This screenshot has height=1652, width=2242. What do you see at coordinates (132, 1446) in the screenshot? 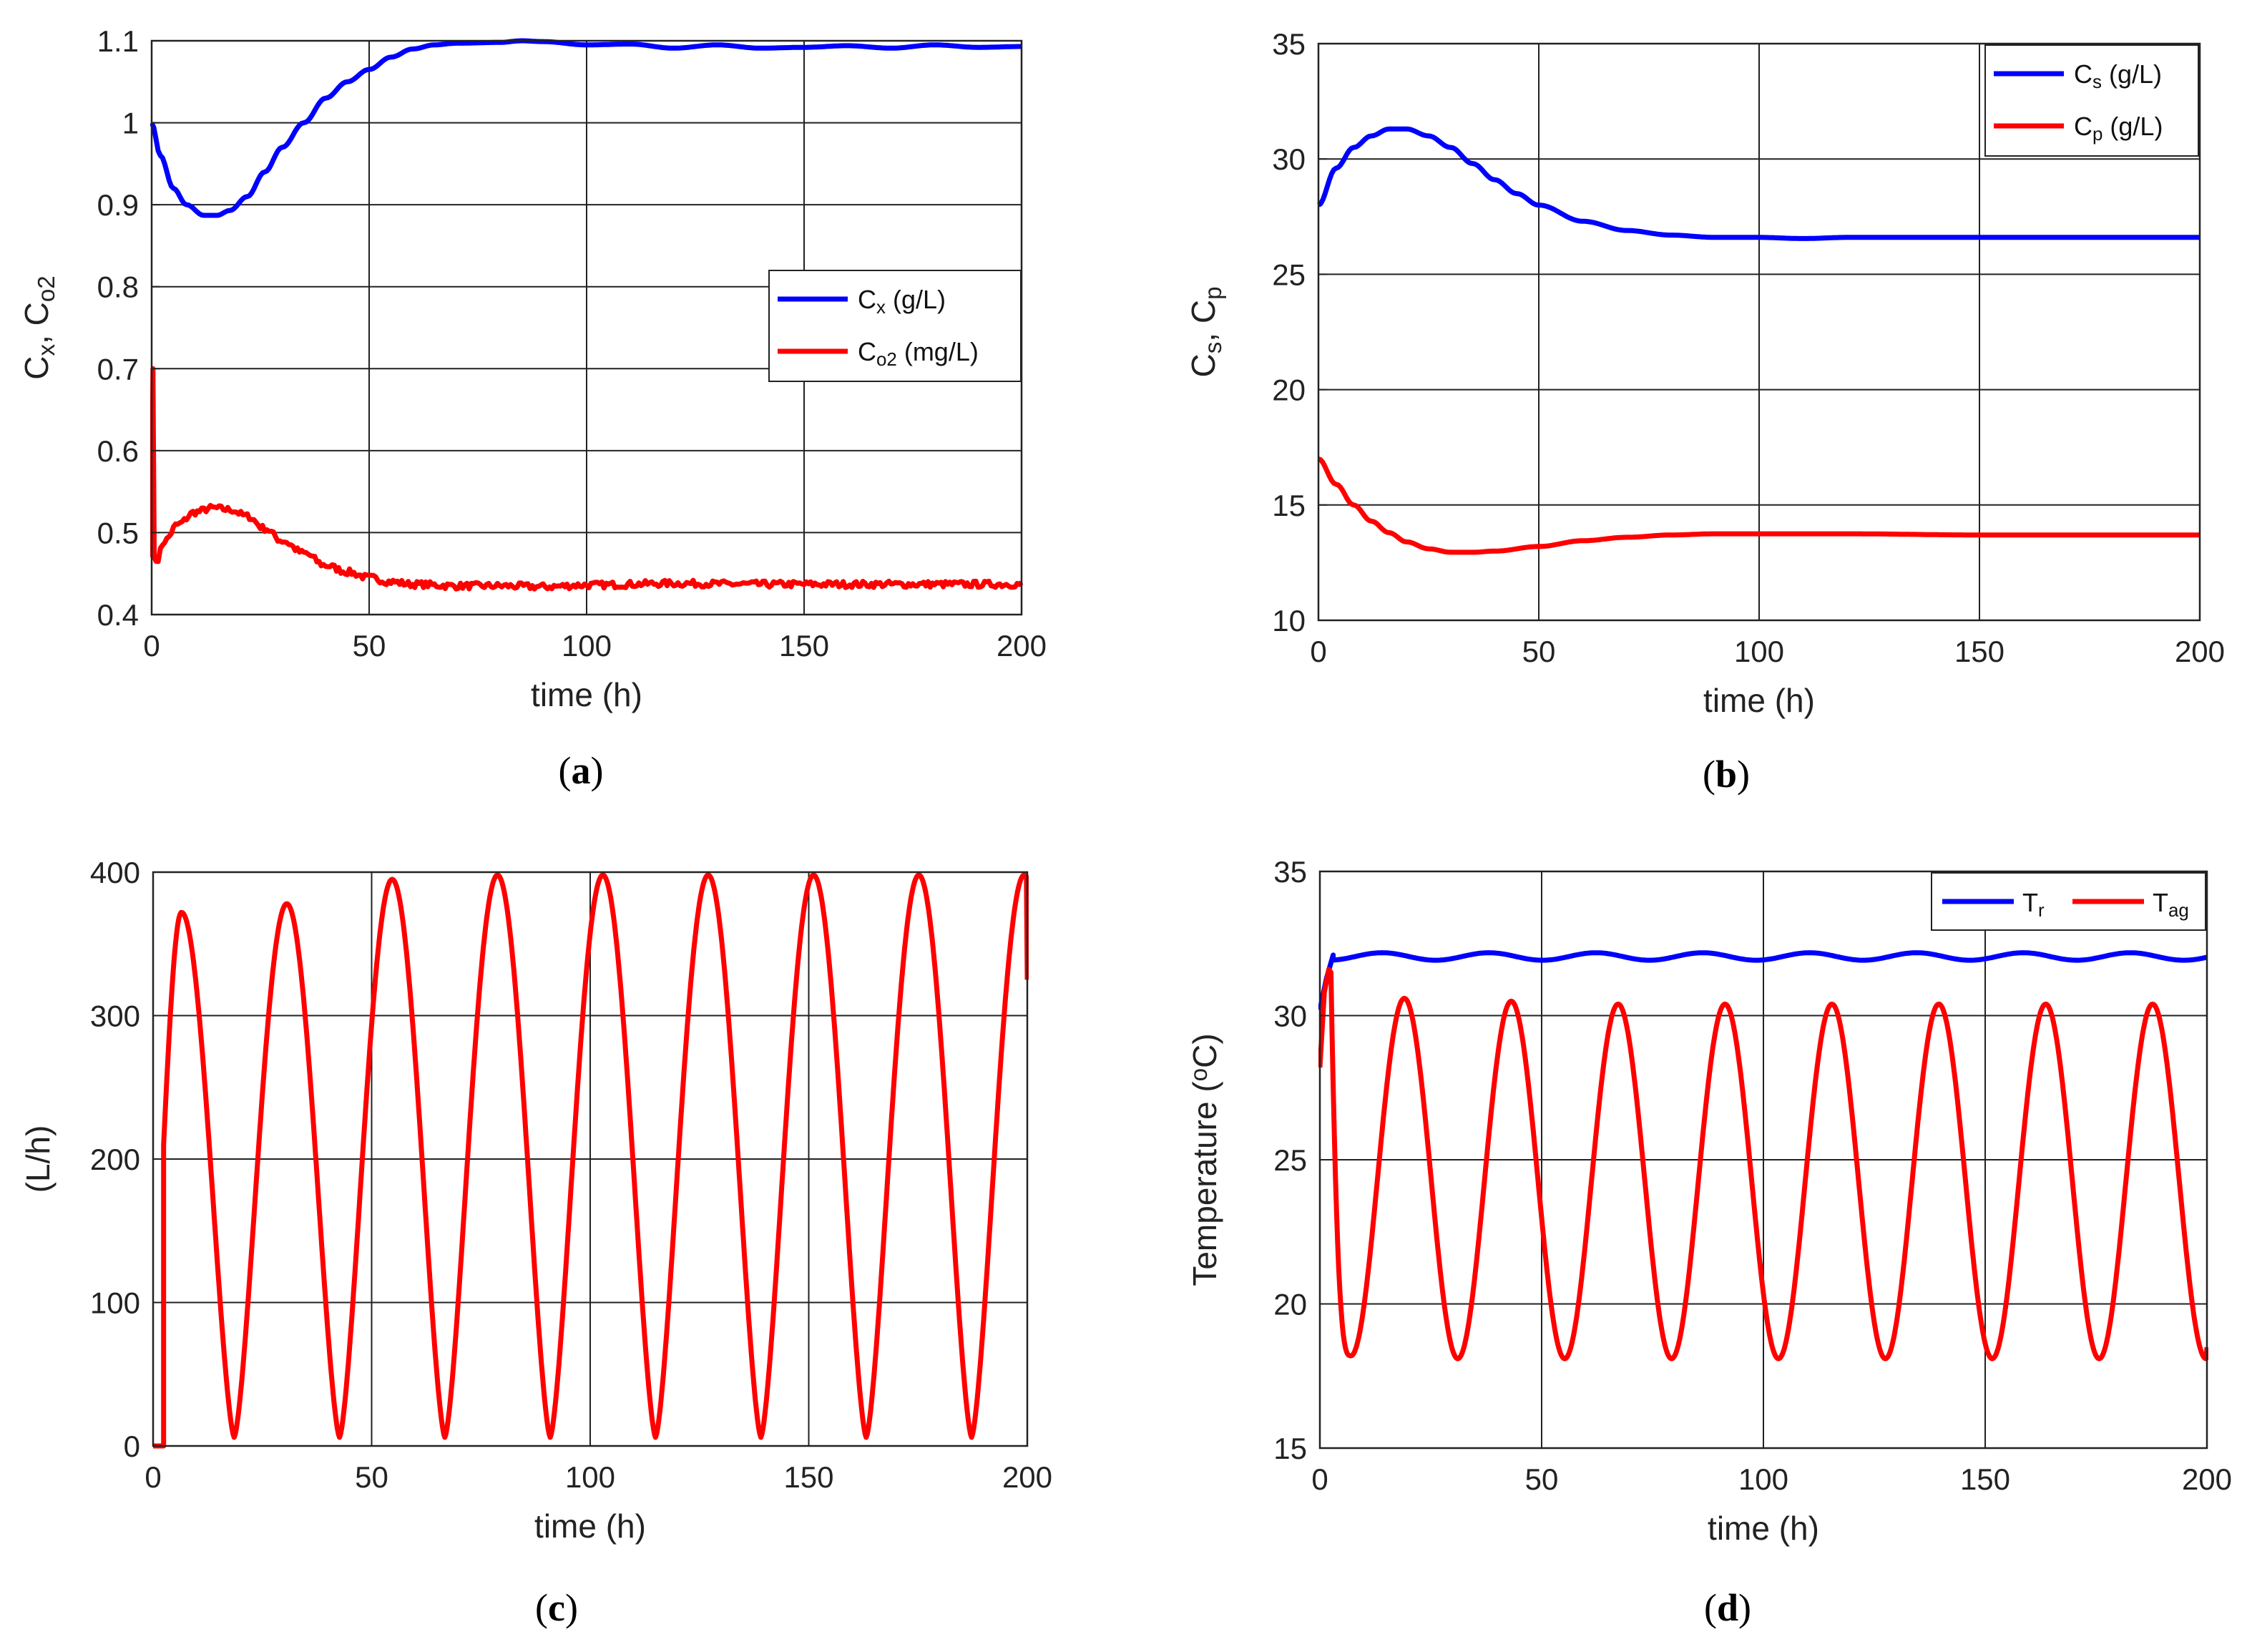
I see `y-tick-label: 0` at bounding box center [132, 1446].